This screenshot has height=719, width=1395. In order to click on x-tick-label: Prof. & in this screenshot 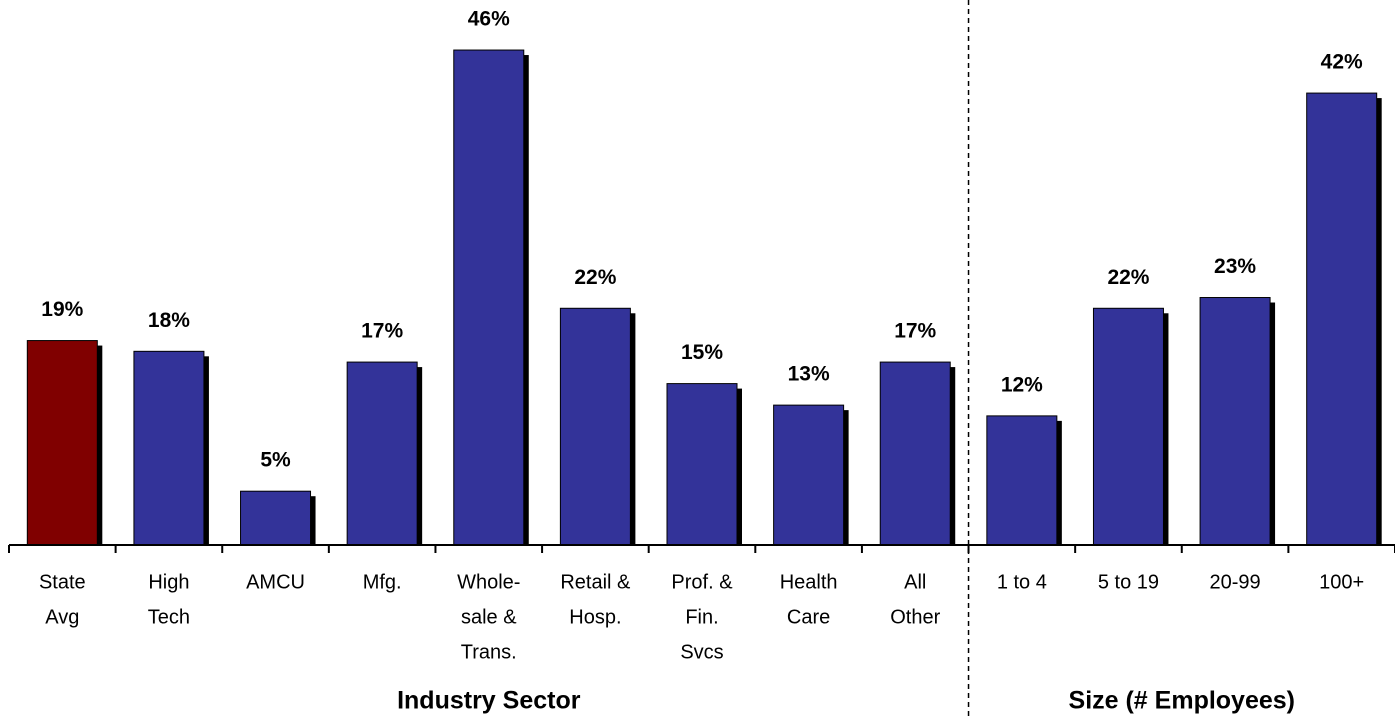, I will do `click(702, 582)`.